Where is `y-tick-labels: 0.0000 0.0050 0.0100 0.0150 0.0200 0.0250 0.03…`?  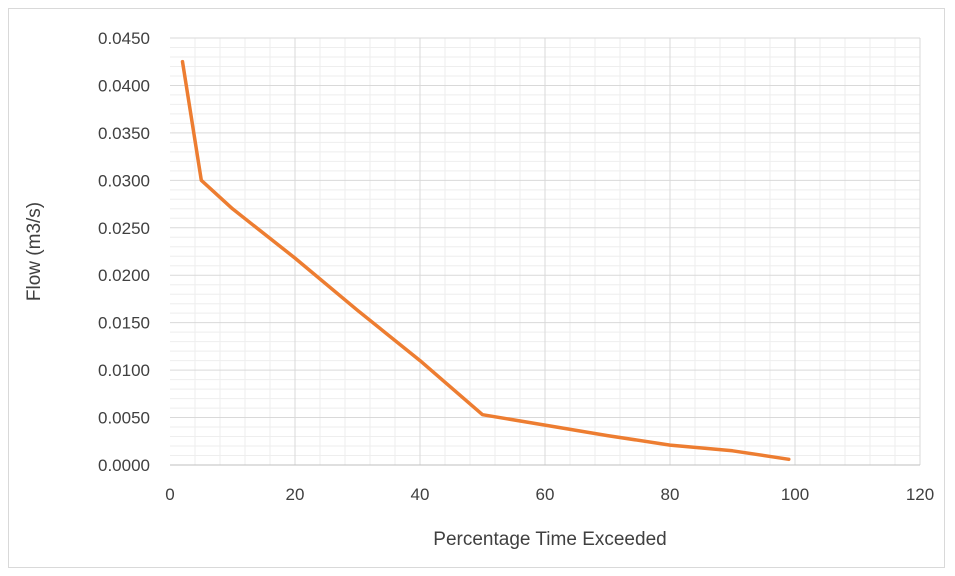 y-tick-labels: 0.0000 0.0050 0.0100 0.0150 0.0200 0.0250 0.03… is located at coordinates (124, 252).